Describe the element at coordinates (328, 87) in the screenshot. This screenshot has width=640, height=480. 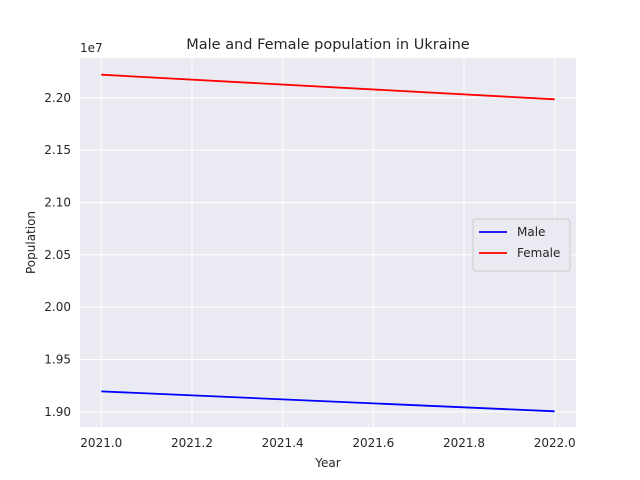
I see `series-line-female` at that location.